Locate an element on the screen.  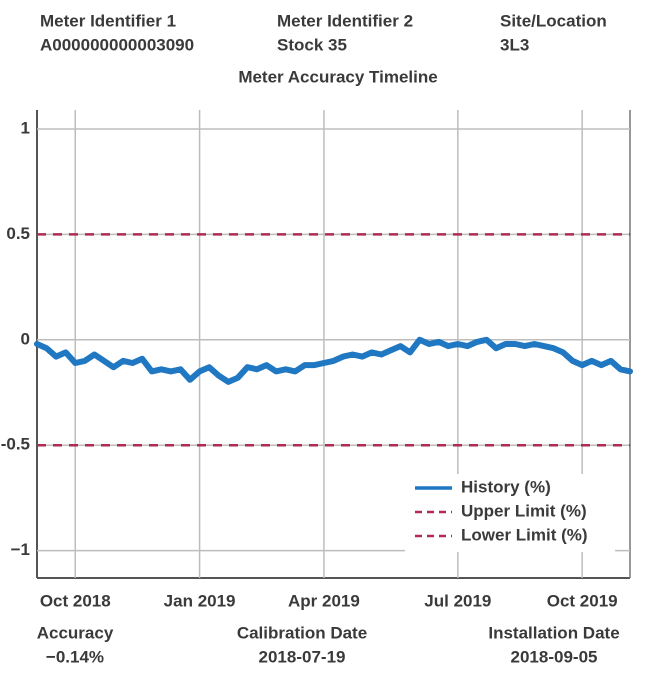
footer-label: Installation Date is located at coordinates (553, 632).